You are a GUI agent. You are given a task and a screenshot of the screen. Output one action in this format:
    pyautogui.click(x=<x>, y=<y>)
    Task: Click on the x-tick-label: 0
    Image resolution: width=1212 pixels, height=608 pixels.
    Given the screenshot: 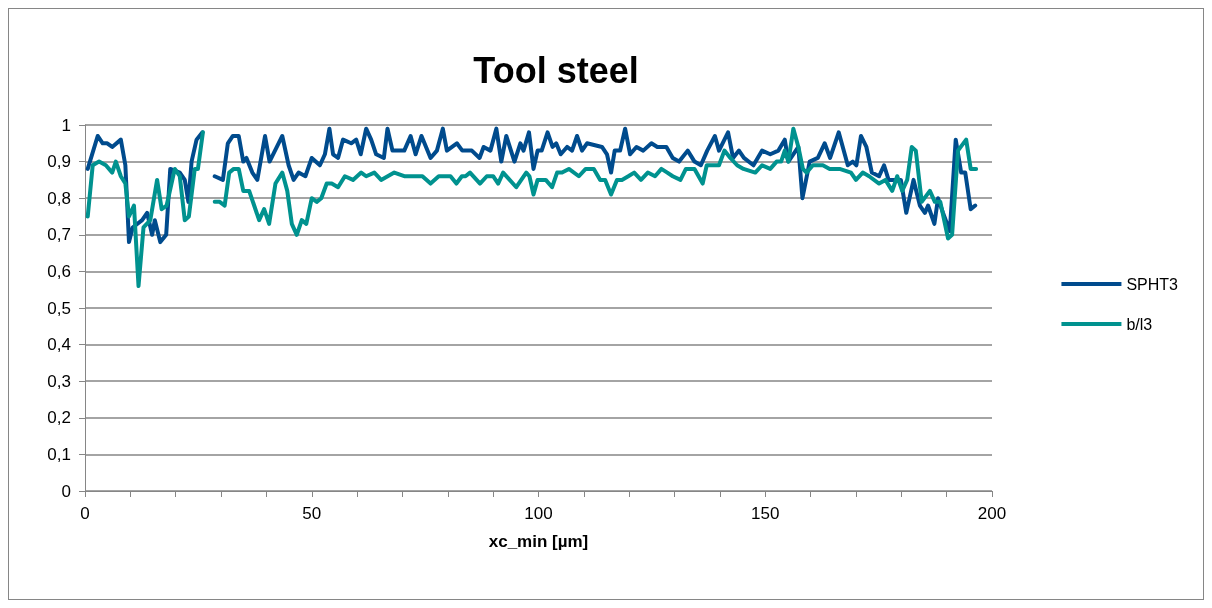 What is the action you would take?
    pyautogui.click(x=85, y=513)
    